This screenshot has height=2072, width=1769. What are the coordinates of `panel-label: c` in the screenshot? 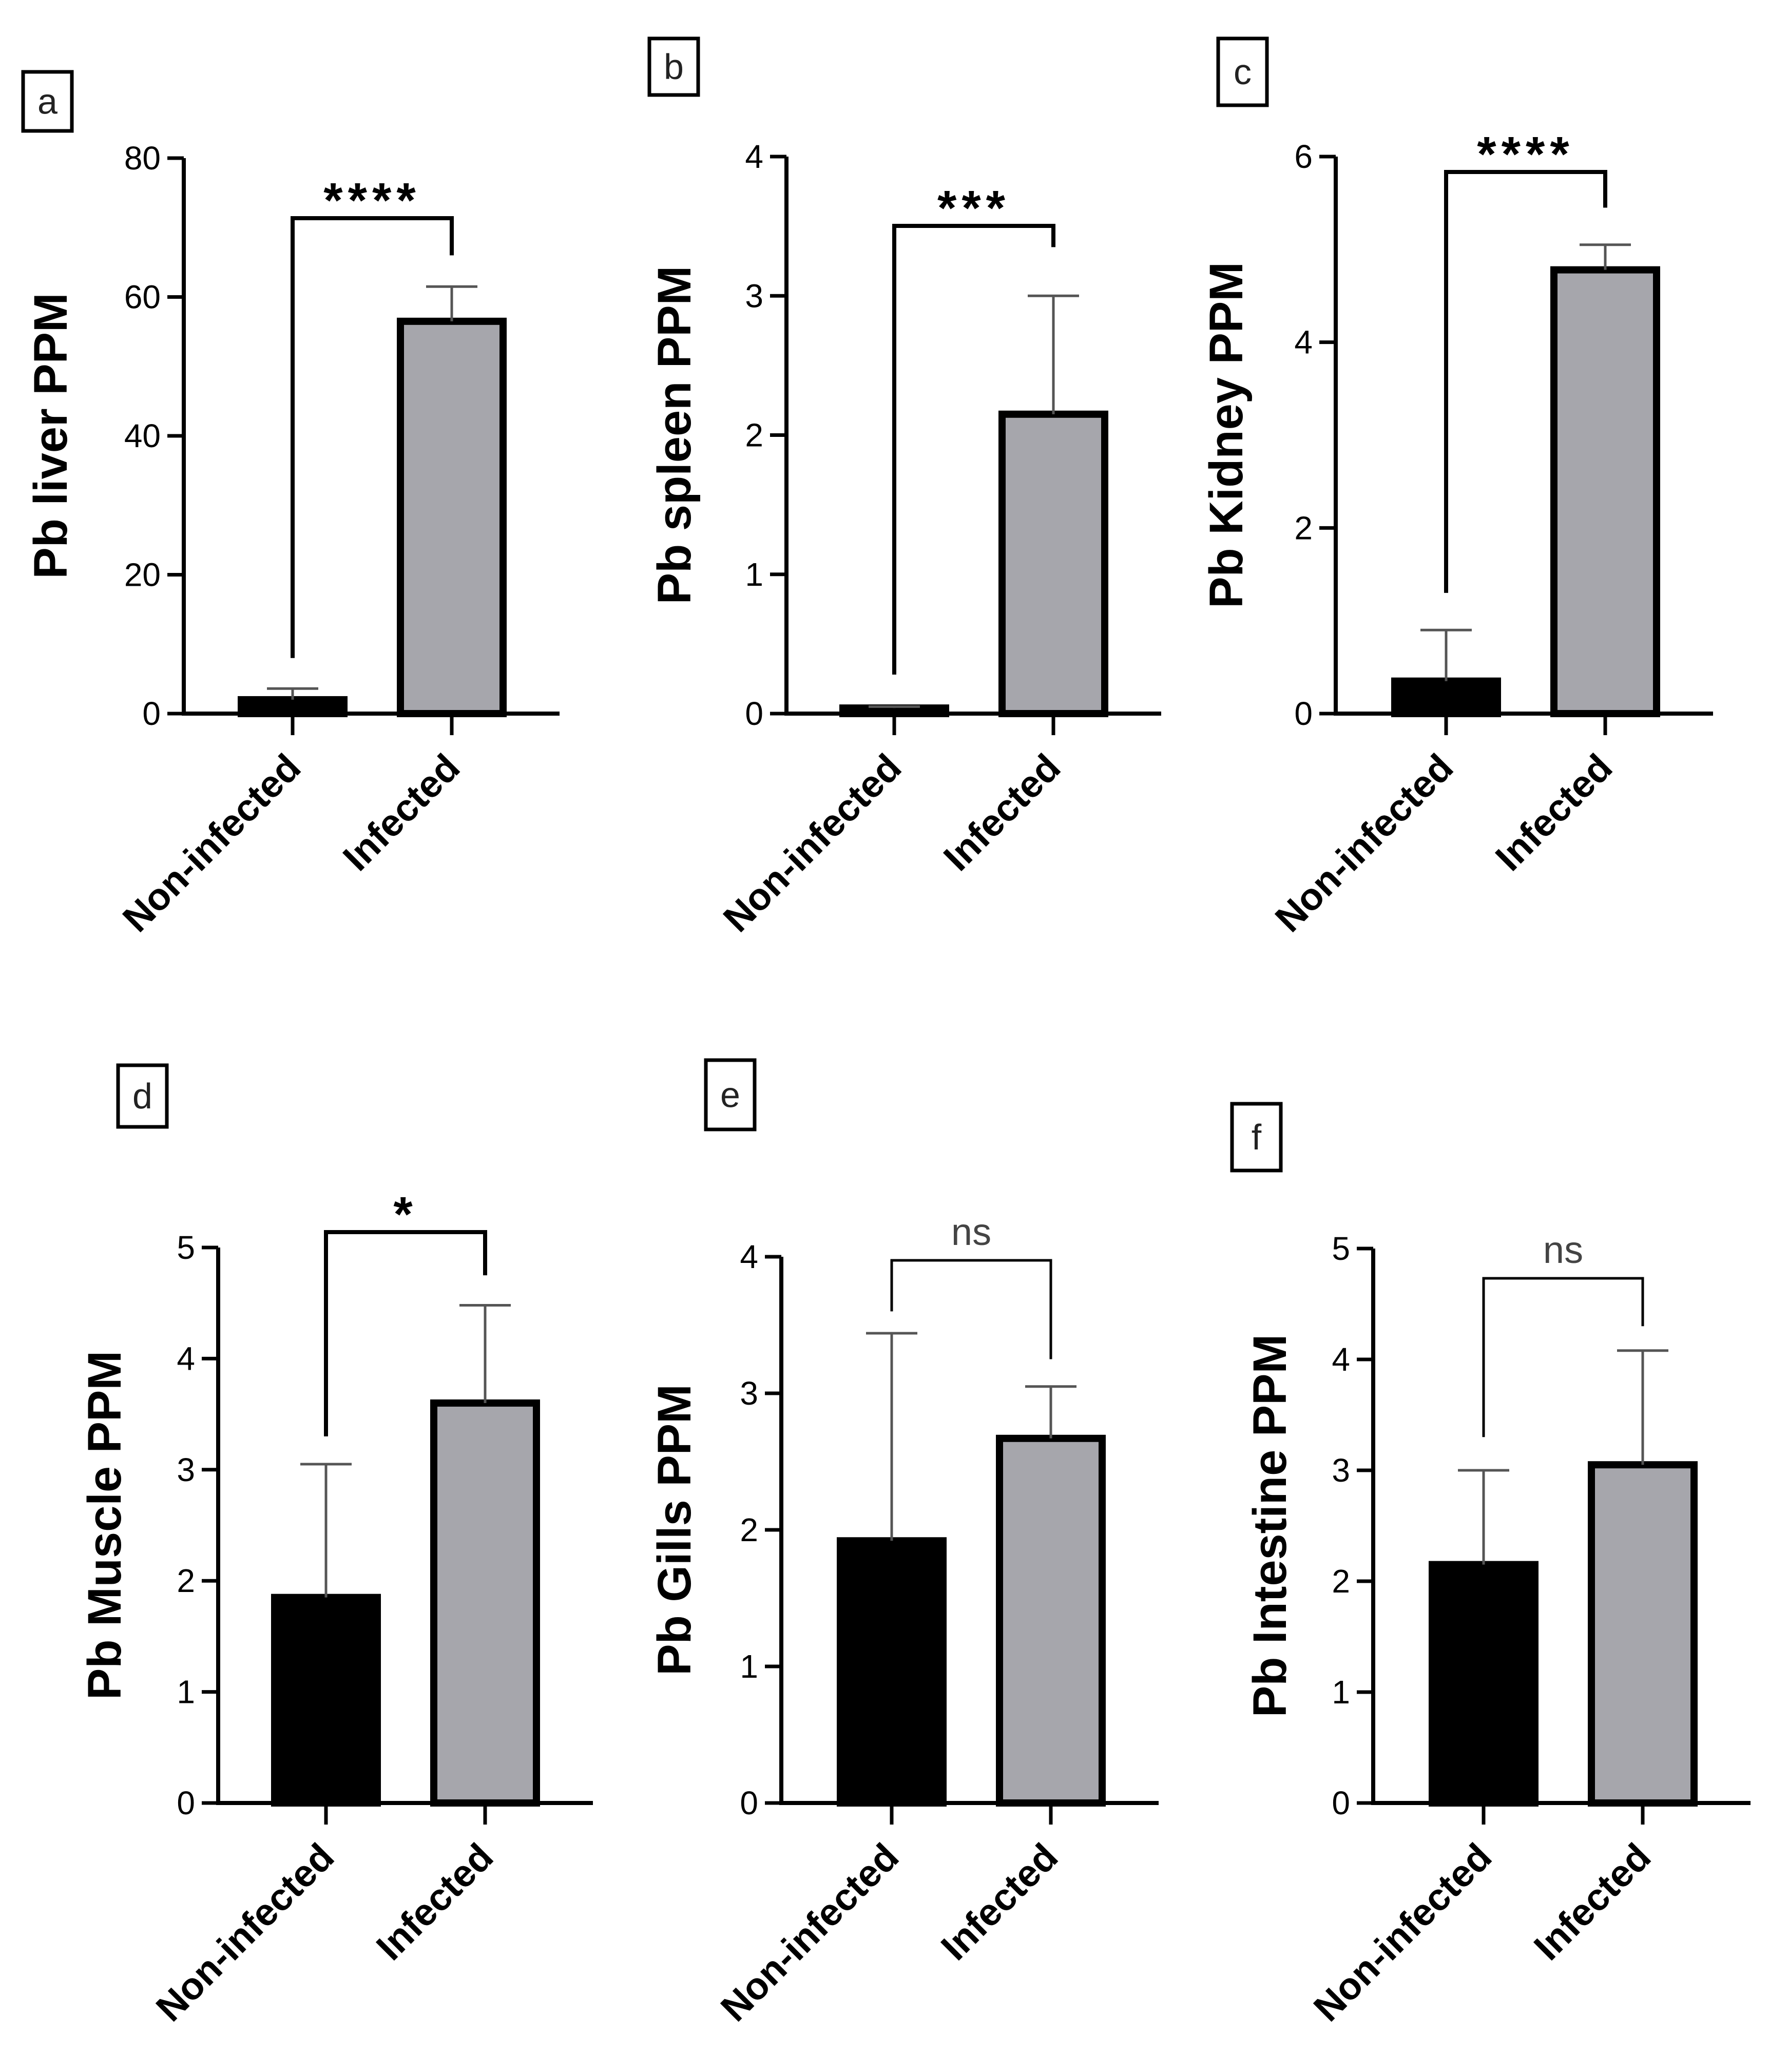 It's located at (1243, 72).